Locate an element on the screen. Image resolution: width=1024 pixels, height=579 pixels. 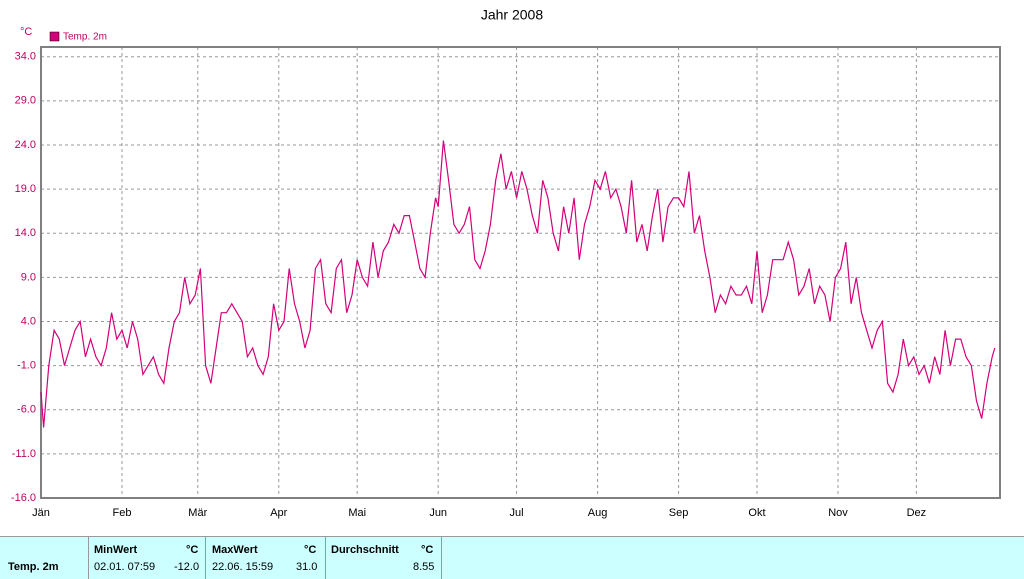
y-tick-label: -6.0 is located at coordinates (26, 410).